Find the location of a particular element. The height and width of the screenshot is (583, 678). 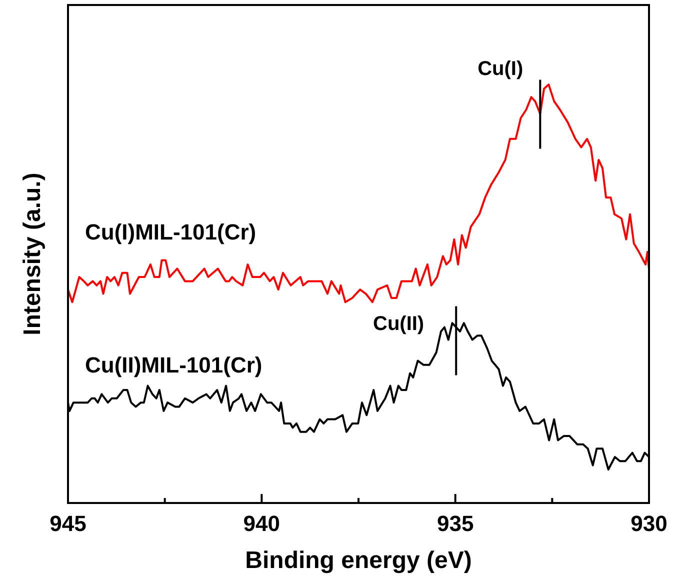

x-tick-label: 940 is located at coordinates (261, 523).